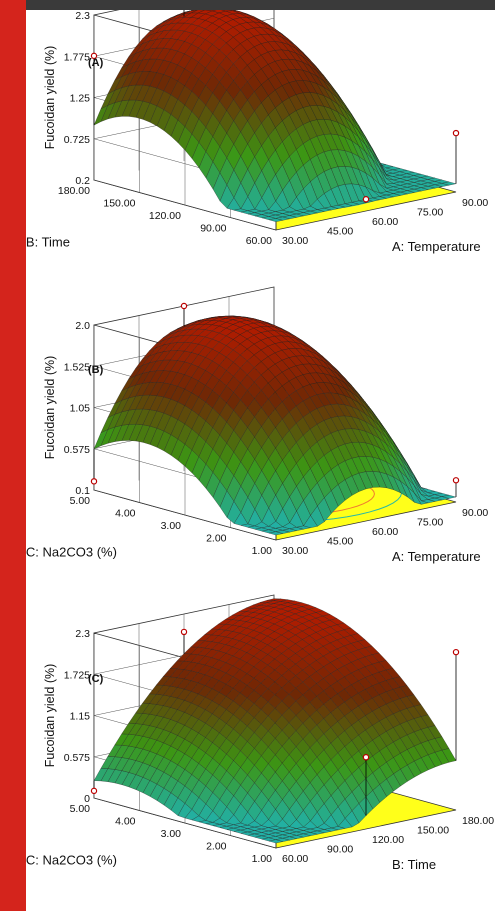 This screenshot has width=495, height=916. Describe the element at coordinates (48, 242) in the screenshot. I see `y-axis-title: B: Time` at that location.